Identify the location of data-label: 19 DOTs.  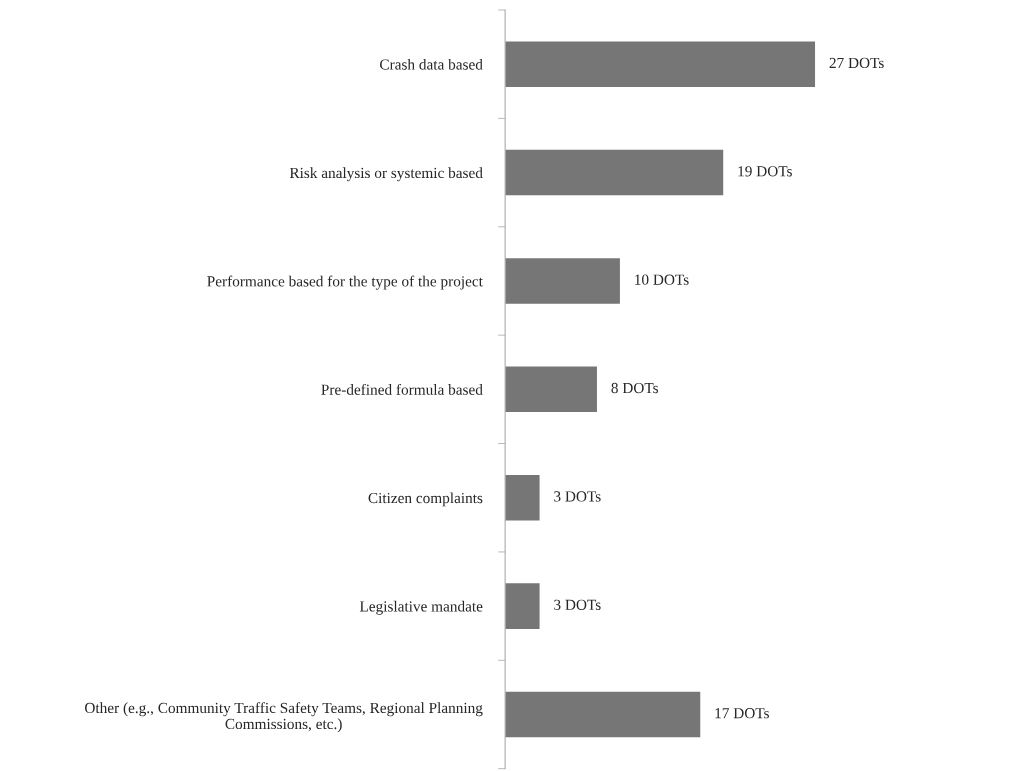
(765, 171).